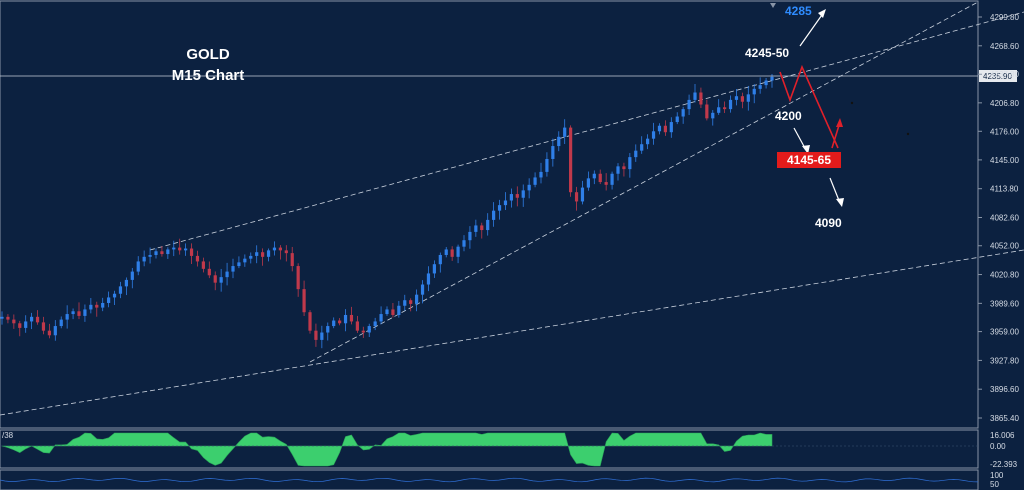 The height and width of the screenshot is (490, 1024). What do you see at coordinates (1004, 246) in the screenshot?
I see `y-tick-label: 4052.00` at bounding box center [1004, 246].